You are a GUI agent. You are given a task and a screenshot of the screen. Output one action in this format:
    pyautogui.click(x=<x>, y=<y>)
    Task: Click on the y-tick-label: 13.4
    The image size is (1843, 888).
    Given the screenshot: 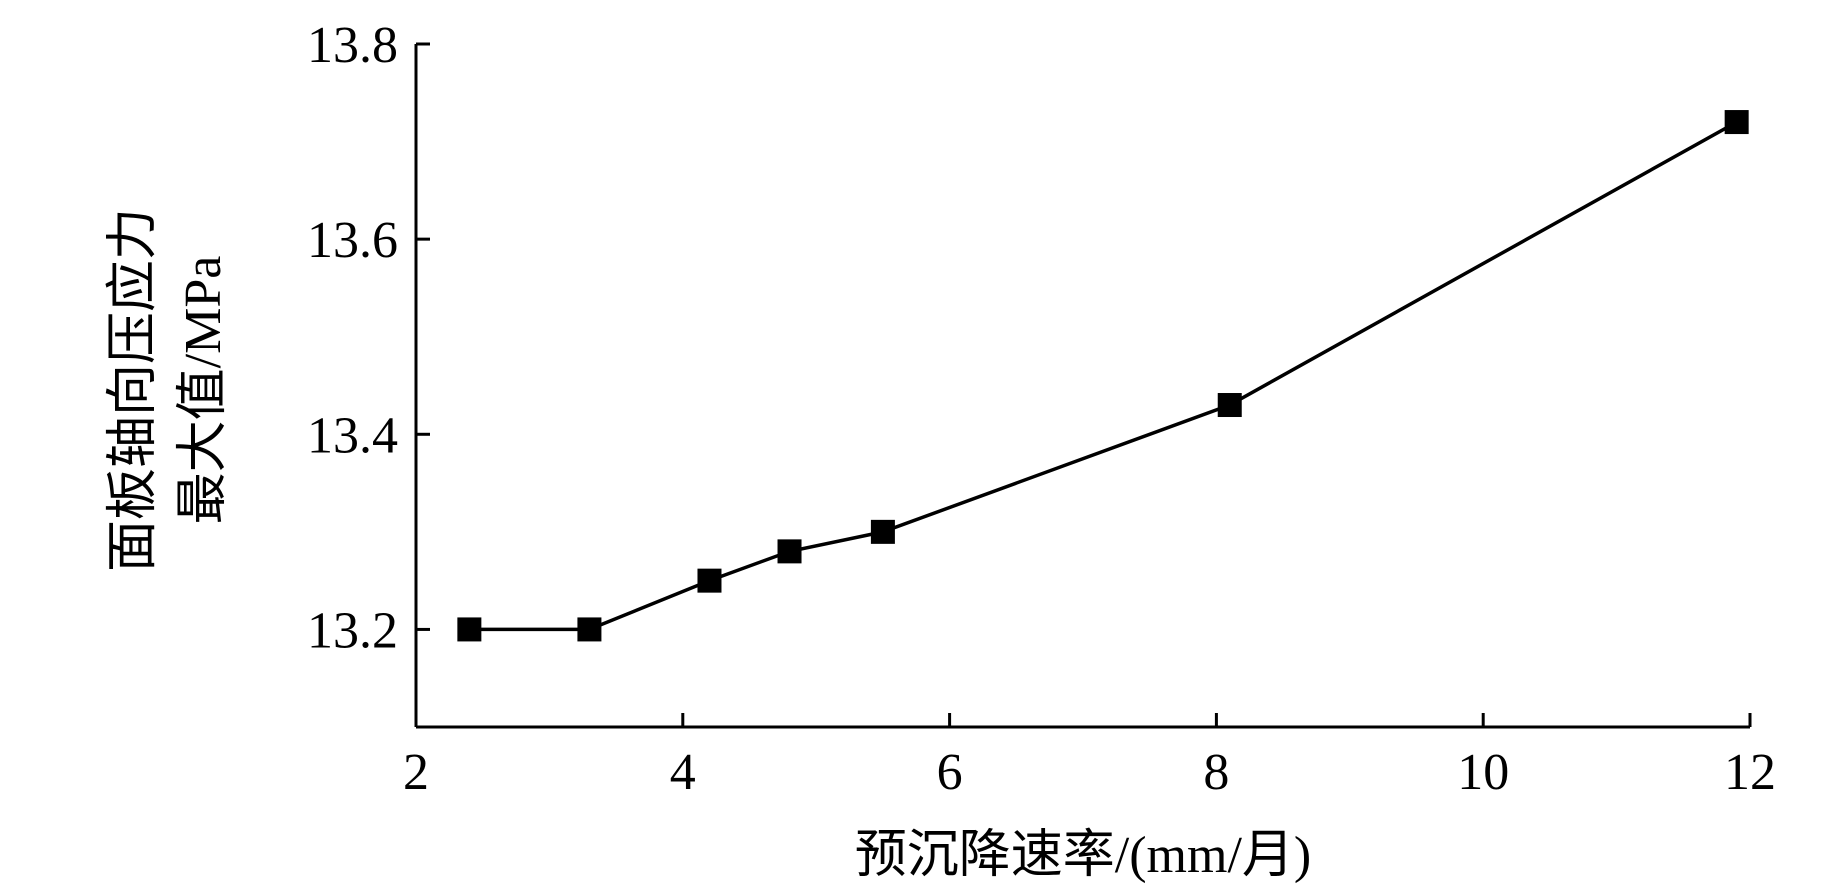 What is the action you would take?
    pyautogui.click(x=352, y=435)
    